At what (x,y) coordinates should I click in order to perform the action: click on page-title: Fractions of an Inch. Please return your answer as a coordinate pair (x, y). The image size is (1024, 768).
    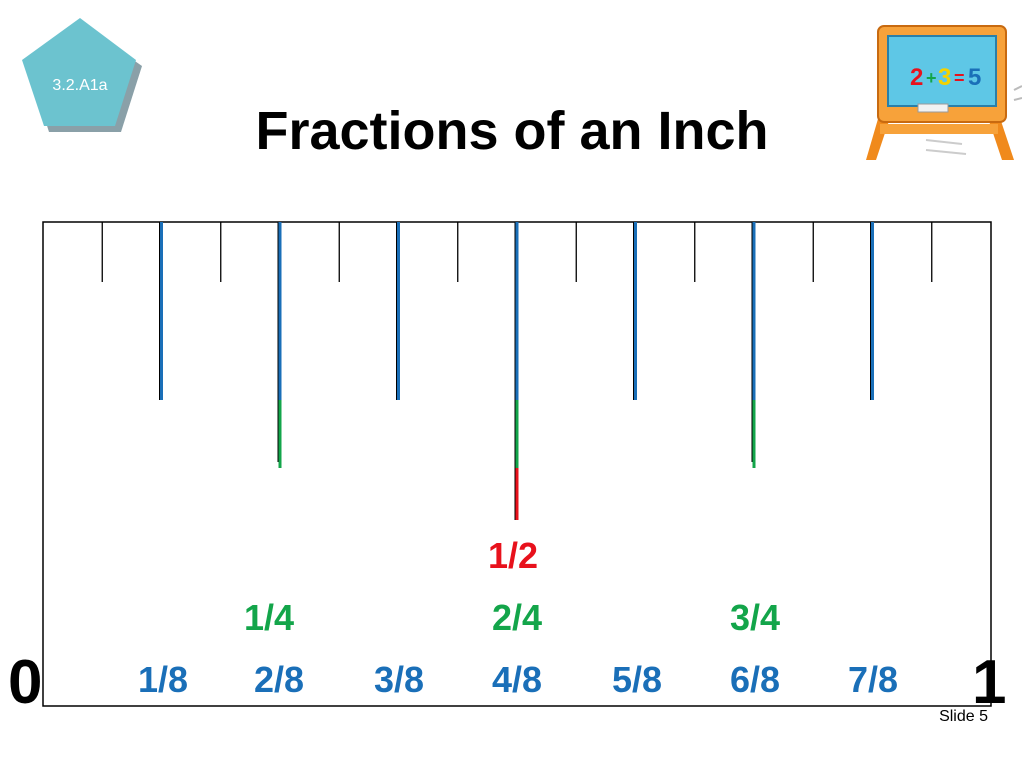
    Looking at the image, I should click on (512, 131).